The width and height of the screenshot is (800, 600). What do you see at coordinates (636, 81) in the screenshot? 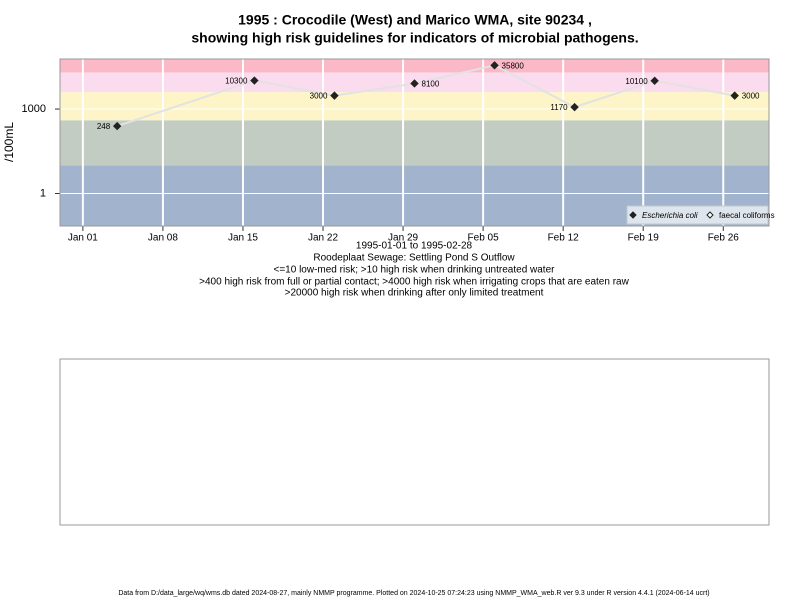
I see `data-label: 10100` at bounding box center [636, 81].